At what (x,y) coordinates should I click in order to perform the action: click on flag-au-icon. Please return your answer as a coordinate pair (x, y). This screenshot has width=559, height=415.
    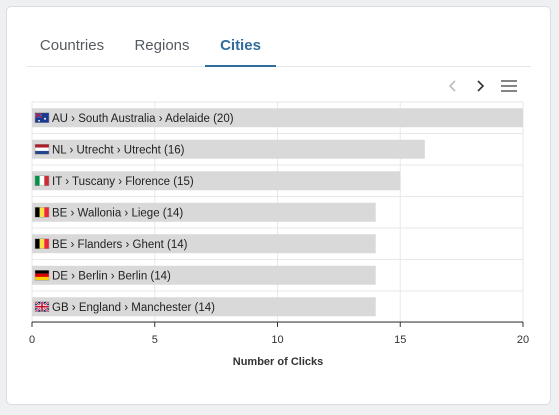
    Looking at the image, I should click on (42, 117).